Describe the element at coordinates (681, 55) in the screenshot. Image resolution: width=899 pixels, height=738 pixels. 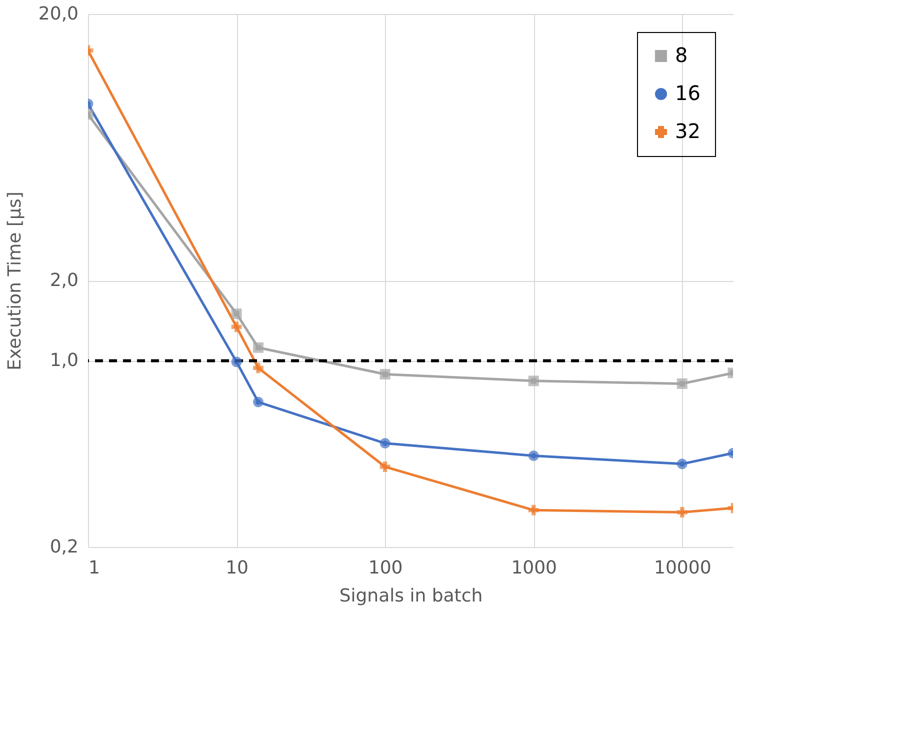
I see `legend-label: 8` at that location.